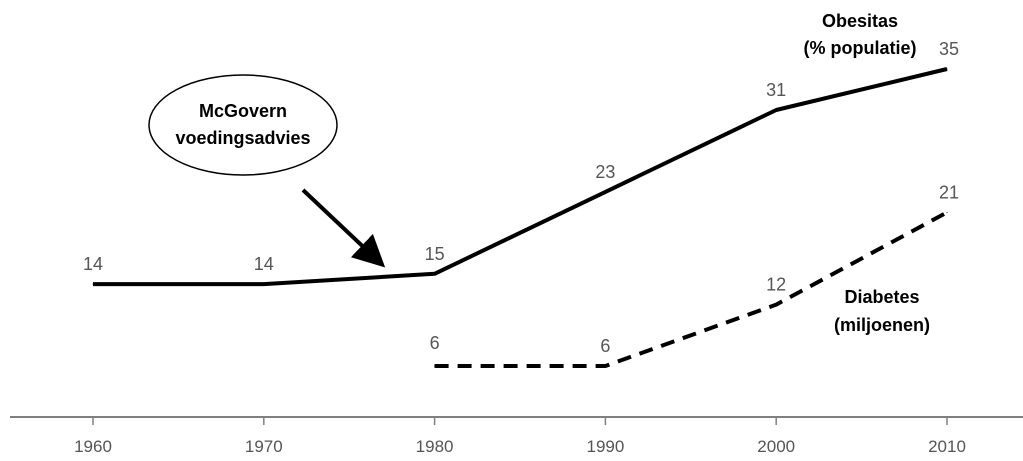 Image resolution: width=1023 pixels, height=461 pixels. I want to click on obesitas-series-label-unit: (% populatie), so click(860, 48).